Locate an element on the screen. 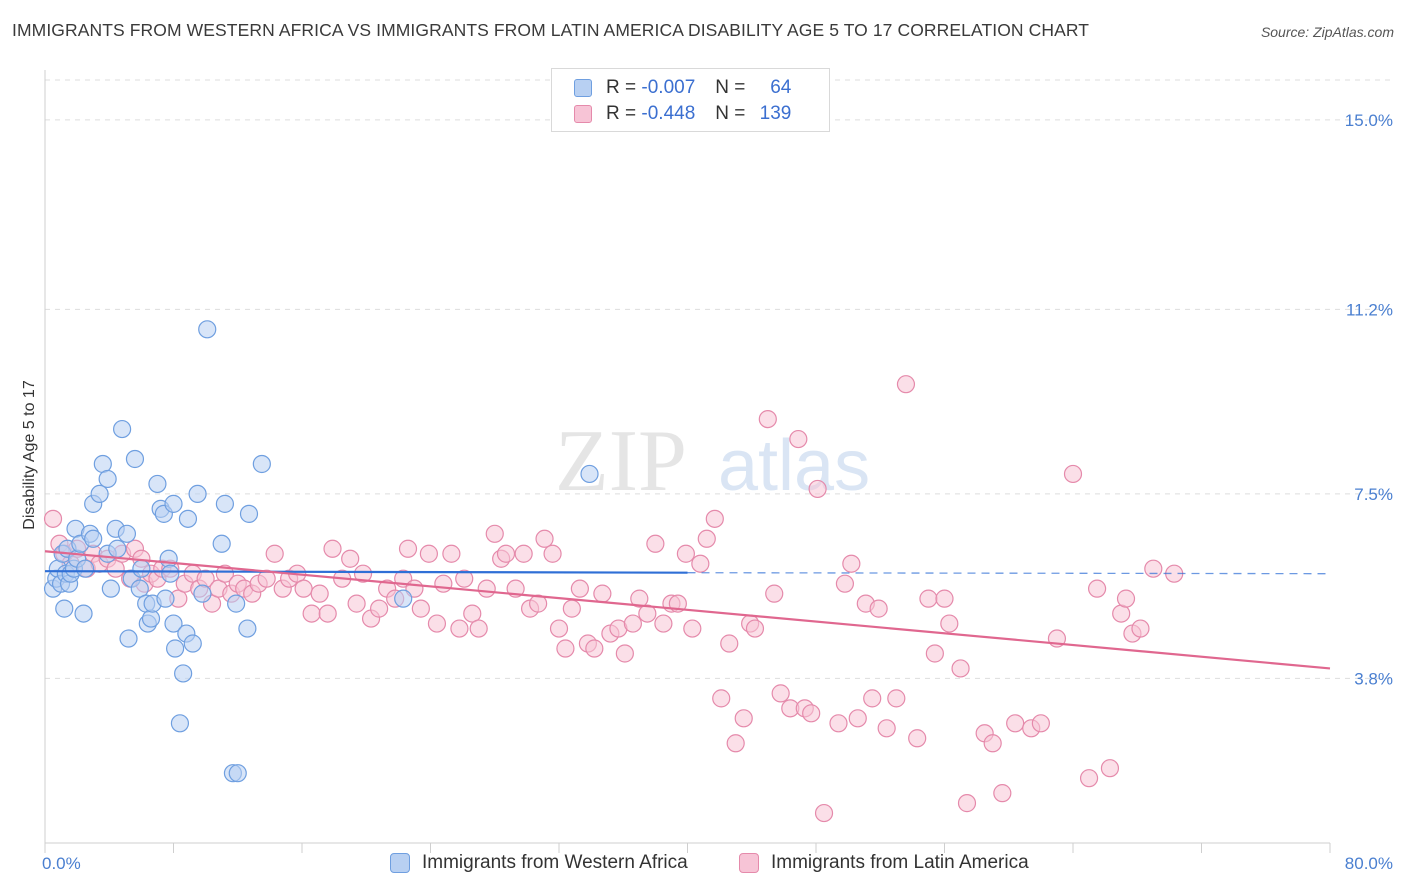 The width and height of the screenshot is (1406, 892). x-tick-label-max: 80.0% is located at coordinates (1369, 863).